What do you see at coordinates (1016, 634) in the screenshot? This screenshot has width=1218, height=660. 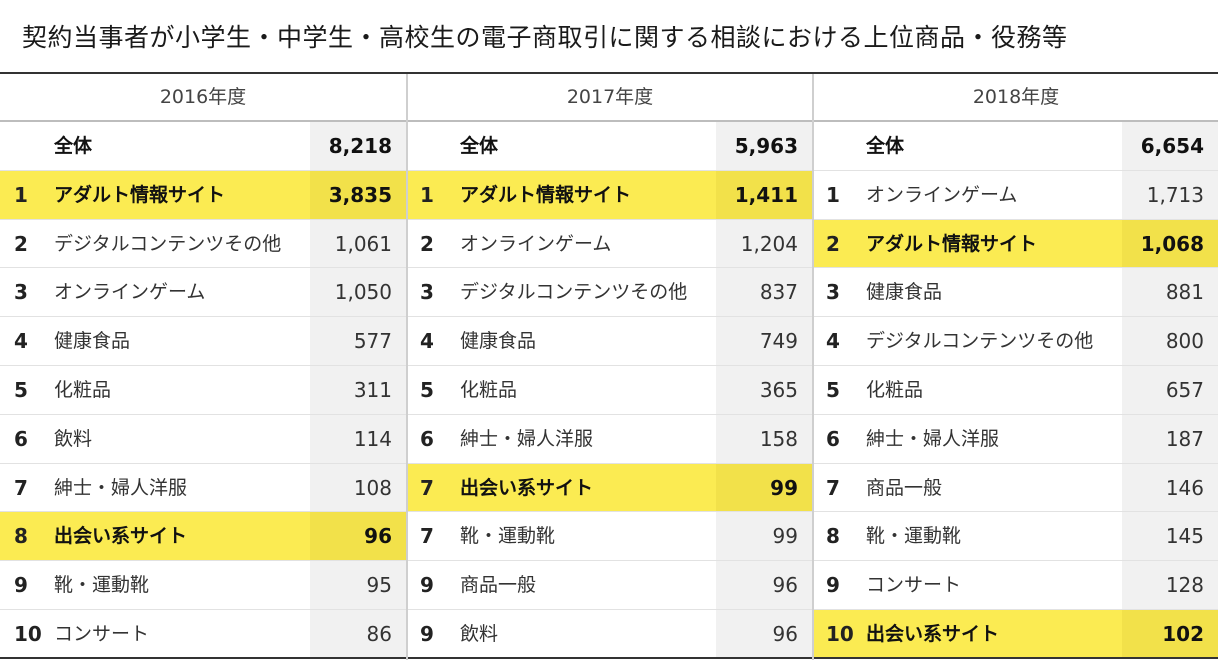 I see `table-row: 10 出会い系サイト 102` at bounding box center [1016, 634].